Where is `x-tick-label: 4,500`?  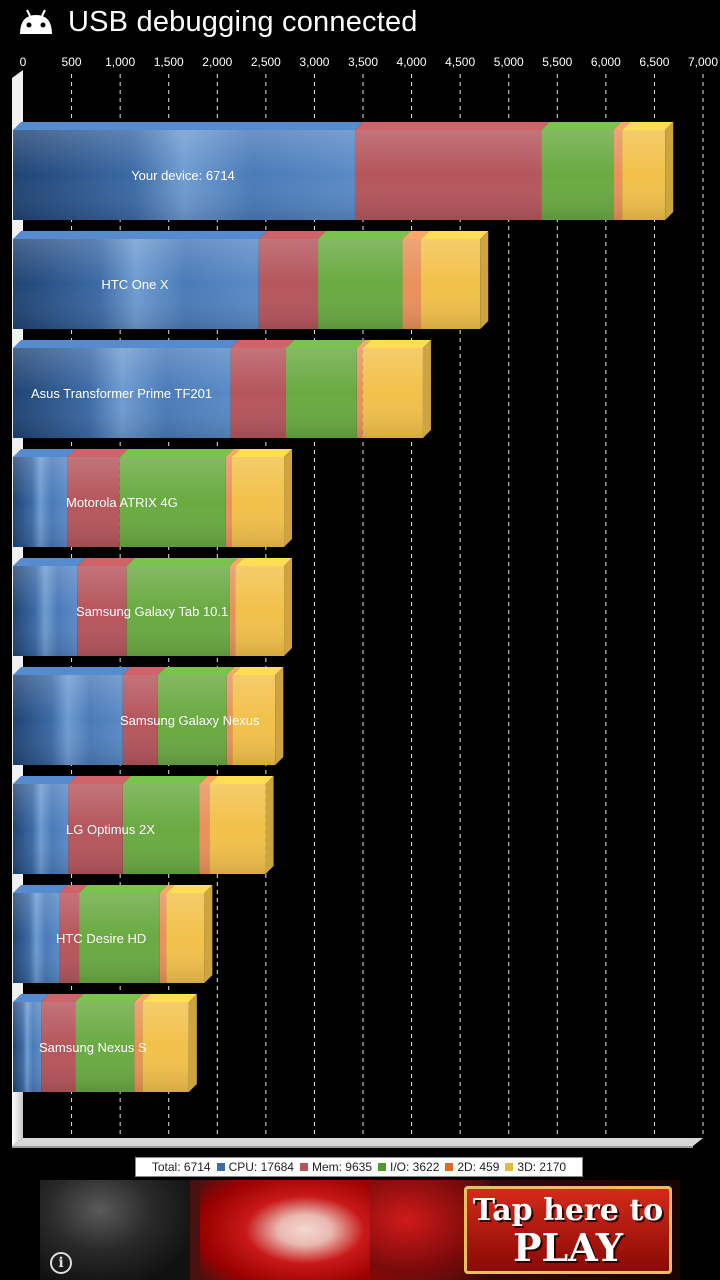
x-tick-label: 4,500 is located at coordinates (460, 62).